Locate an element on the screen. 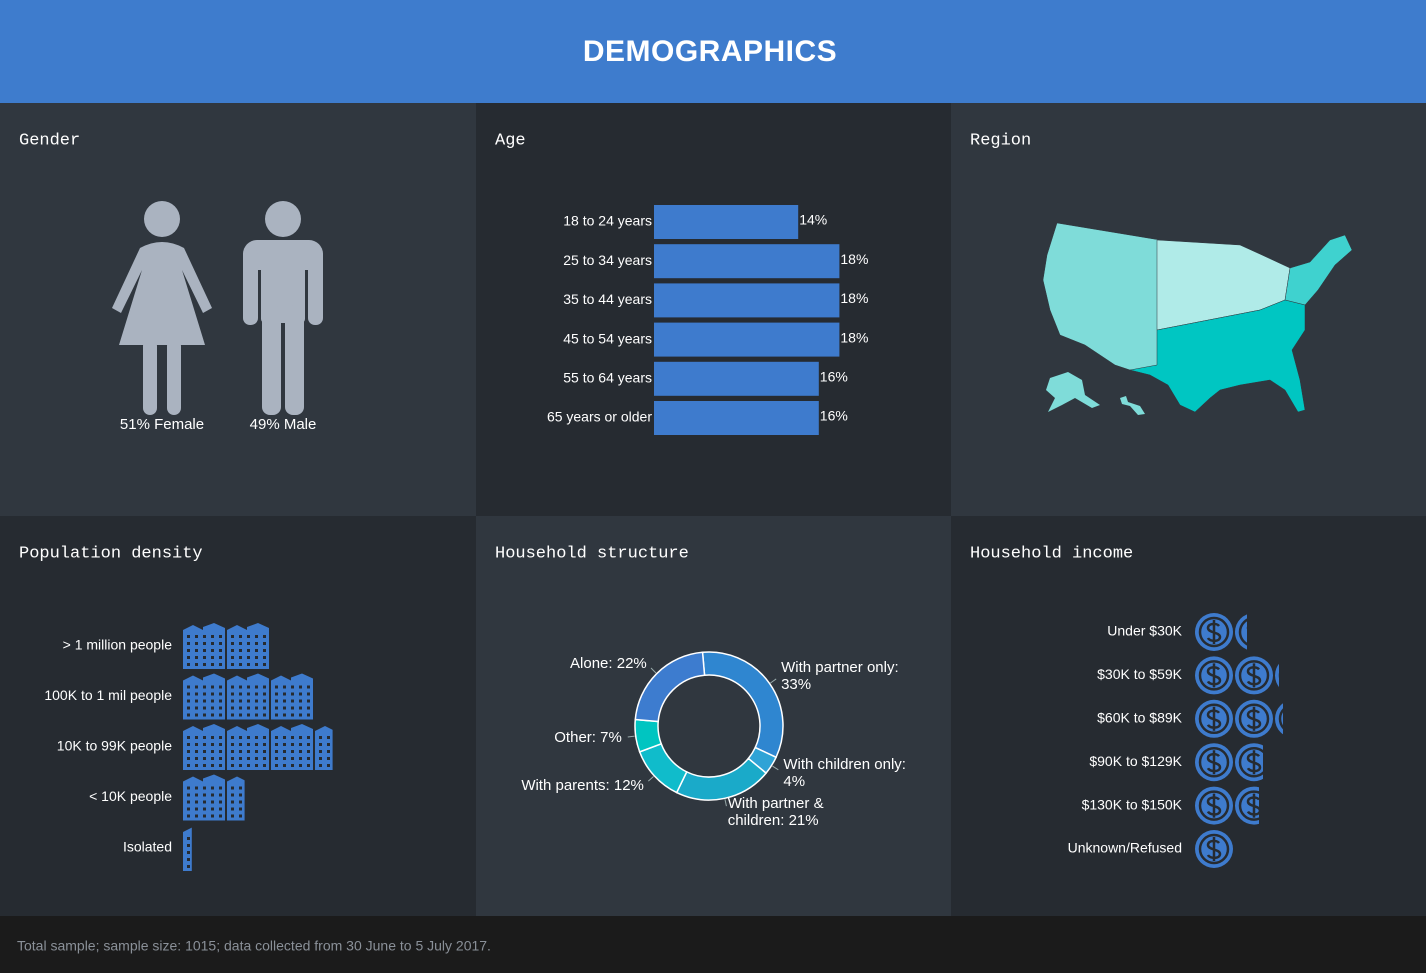  header is located at coordinates (713, 51).